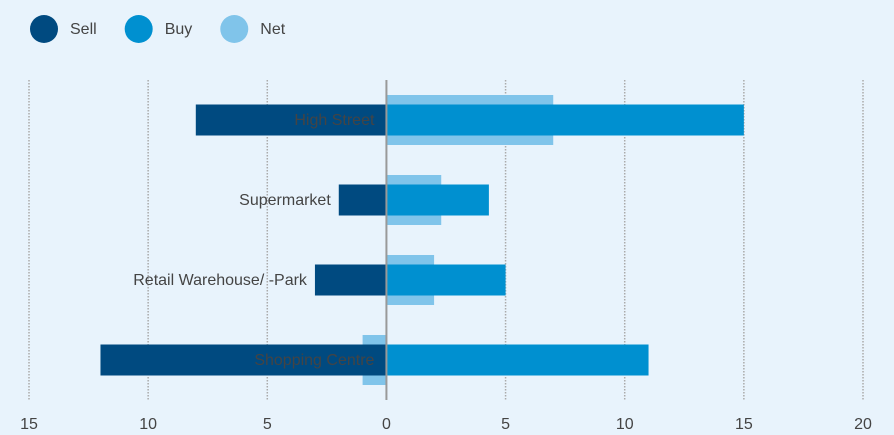  What do you see at coordinates (314, 360) in the screenshot?
I see `category-label: Shopping Centre` at bounding box center [314, 360].